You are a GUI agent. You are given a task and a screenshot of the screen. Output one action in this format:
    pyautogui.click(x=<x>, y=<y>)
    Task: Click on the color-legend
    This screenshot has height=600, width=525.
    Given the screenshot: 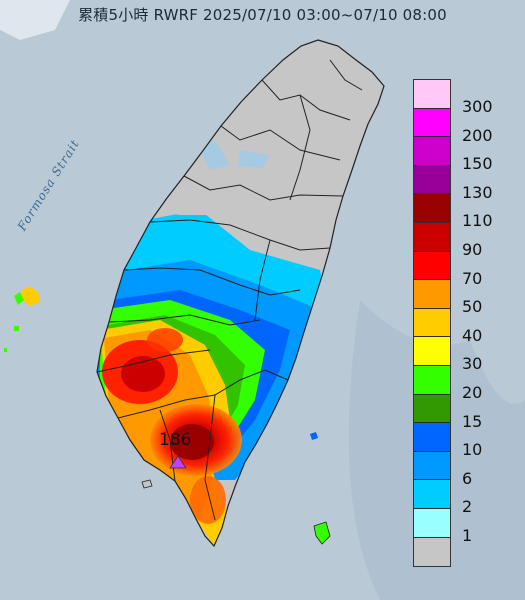 What is the action you would take?
    pyautogui.click(x=432, y=323)
    